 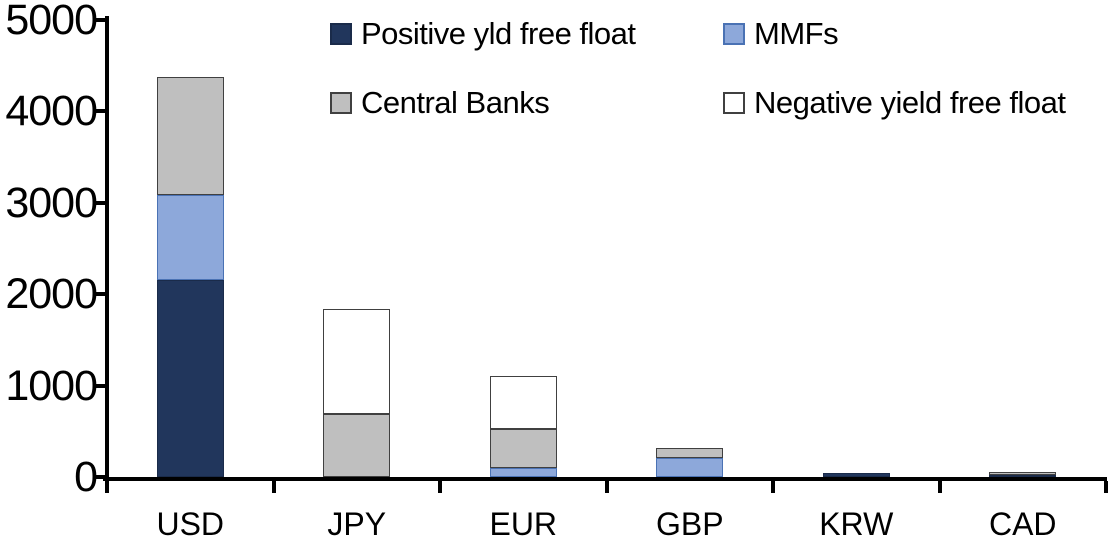 I want to click on x-axis-category-label: GBP, so click(x=689, y=524).